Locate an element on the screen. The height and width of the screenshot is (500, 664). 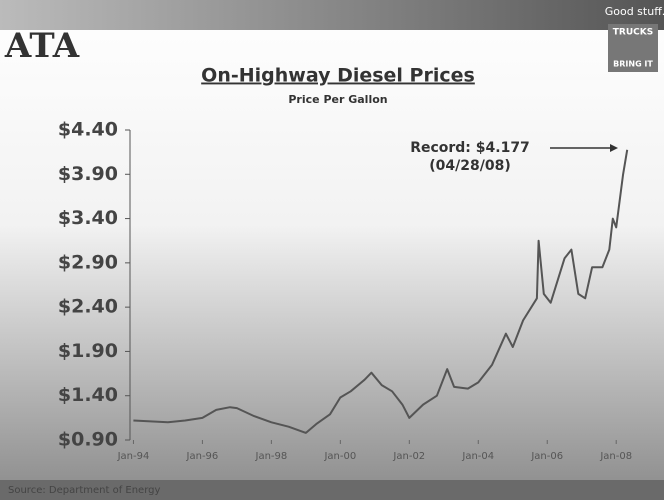
x-tick-label: Jan-02 is located at coordinates (408, 456).